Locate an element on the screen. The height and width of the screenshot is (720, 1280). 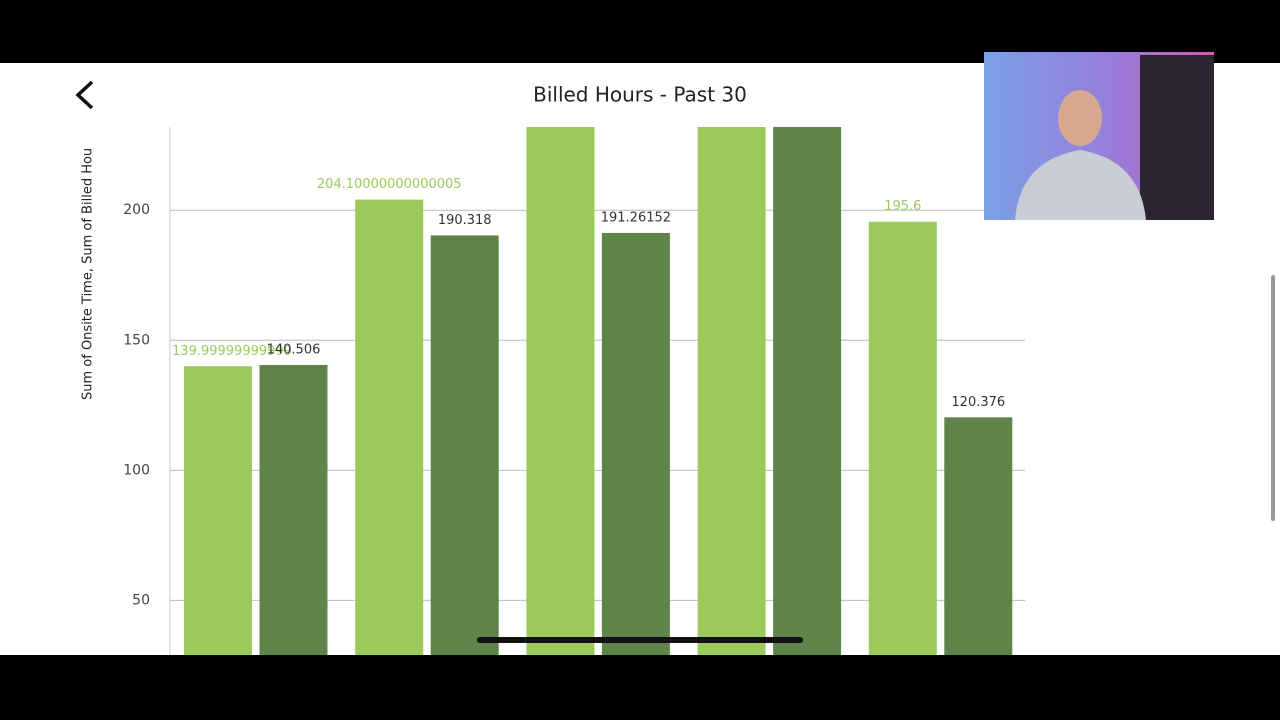
back-button is located at coordinates (84, 95).